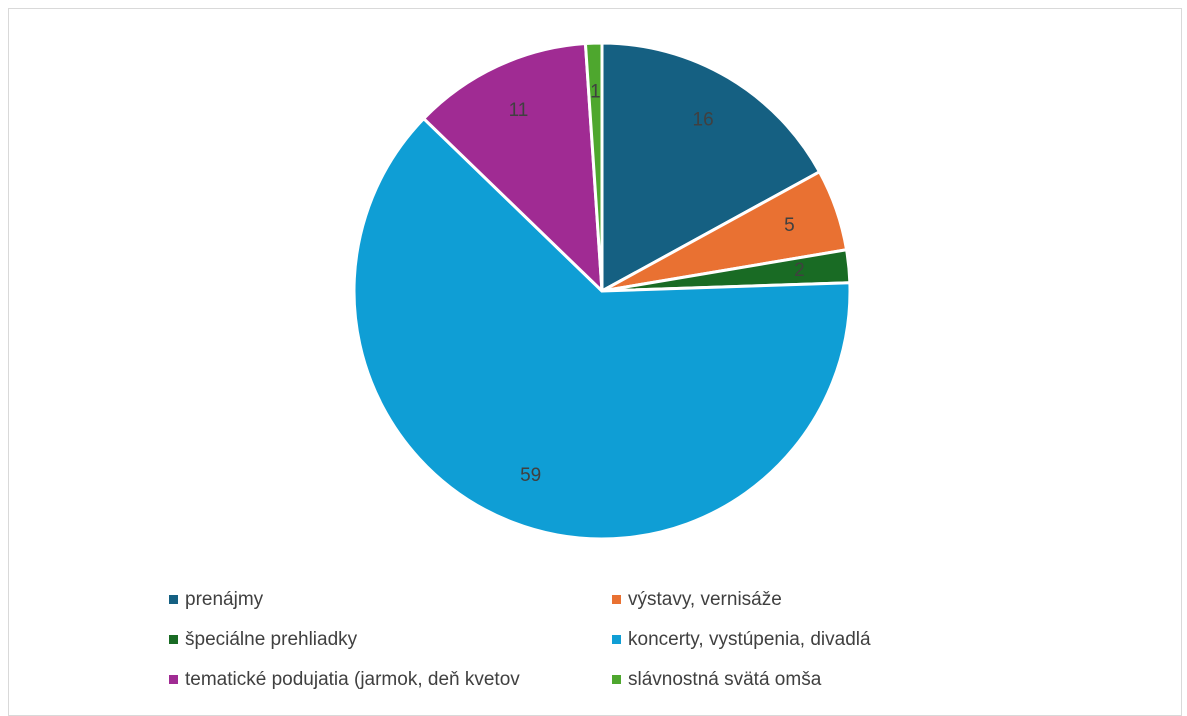  Describe the element at coordinates (799, 270) in the screenshot. I see `data-label-specialne-prehliadky: 2` at that location.